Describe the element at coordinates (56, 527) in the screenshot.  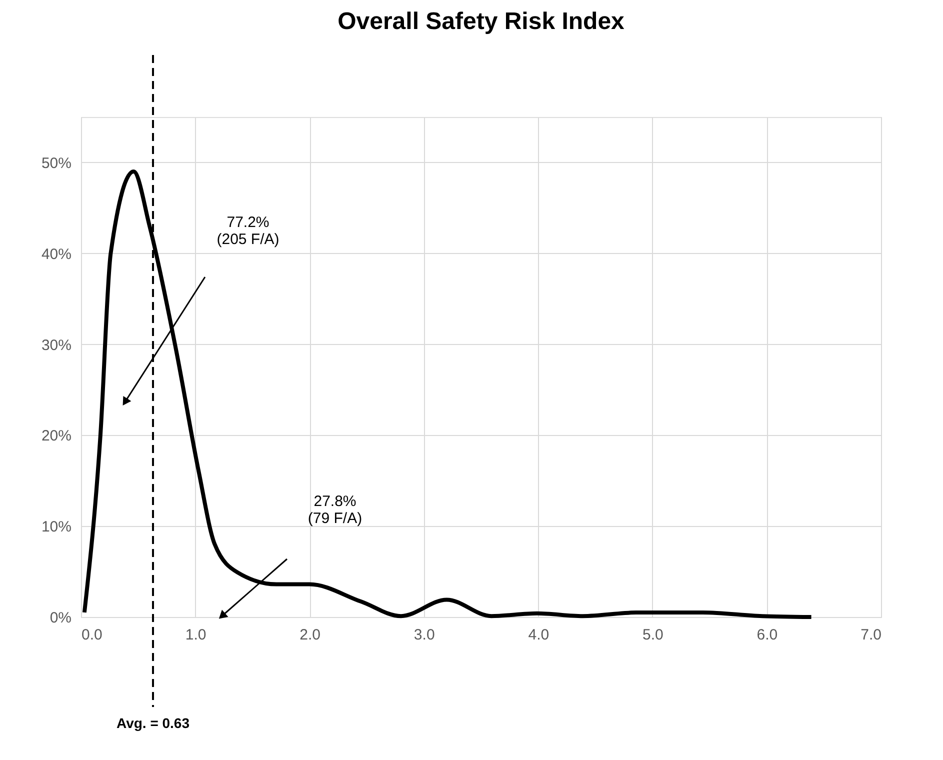
I see `y-tick-label: 10%` at that location.